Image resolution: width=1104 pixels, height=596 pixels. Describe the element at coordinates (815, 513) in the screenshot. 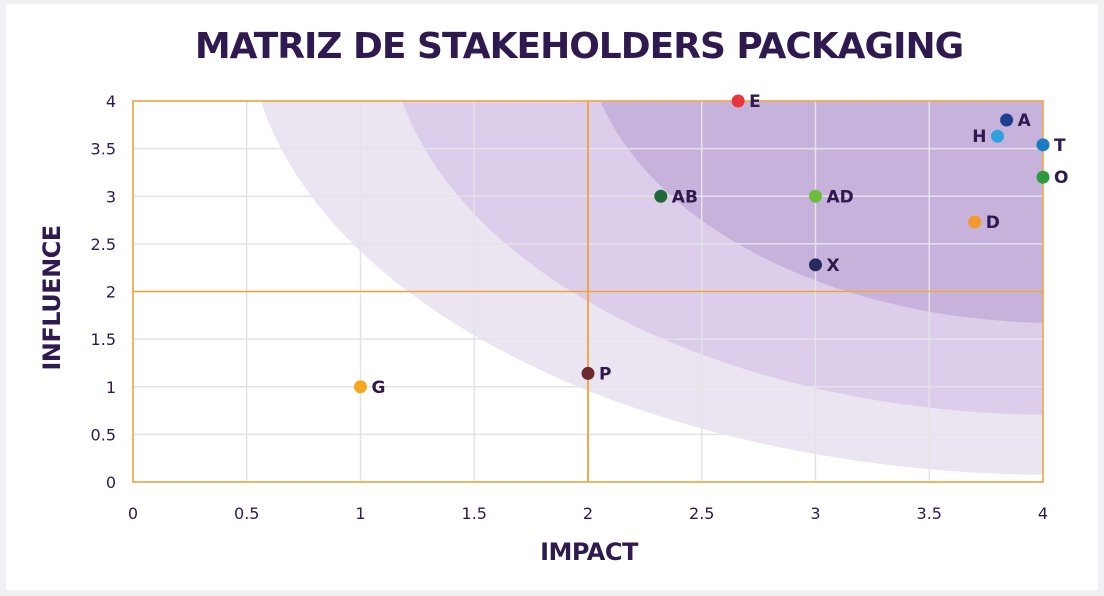

I see `x-tick-label: 3` at that location.